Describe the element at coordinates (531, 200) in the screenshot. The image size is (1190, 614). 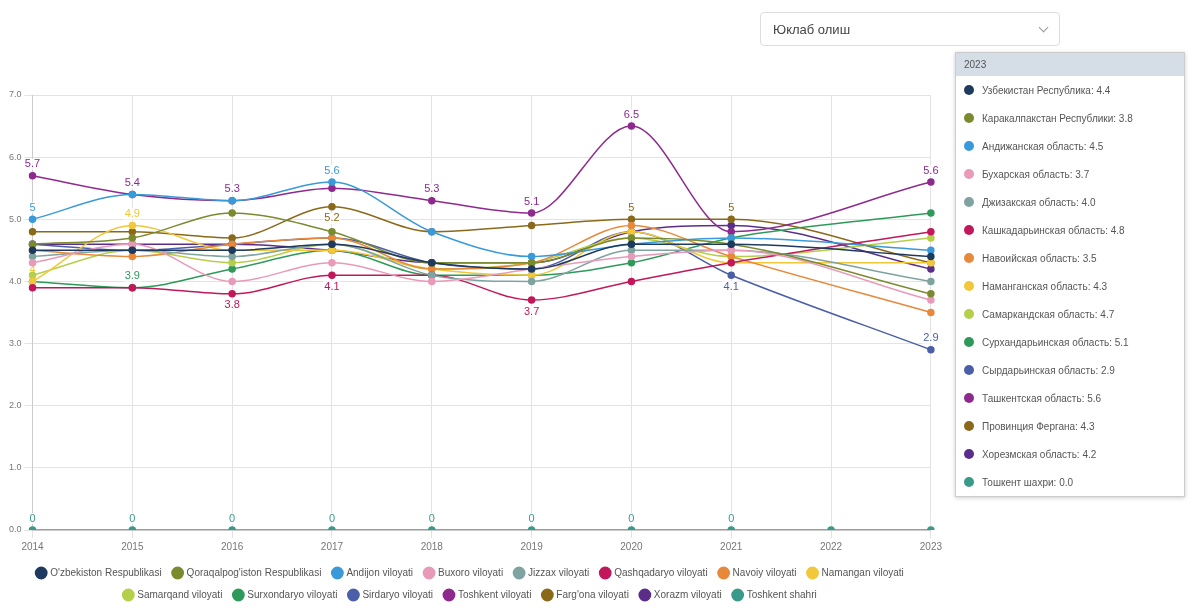
I see `data-label: 5.1` at that location.